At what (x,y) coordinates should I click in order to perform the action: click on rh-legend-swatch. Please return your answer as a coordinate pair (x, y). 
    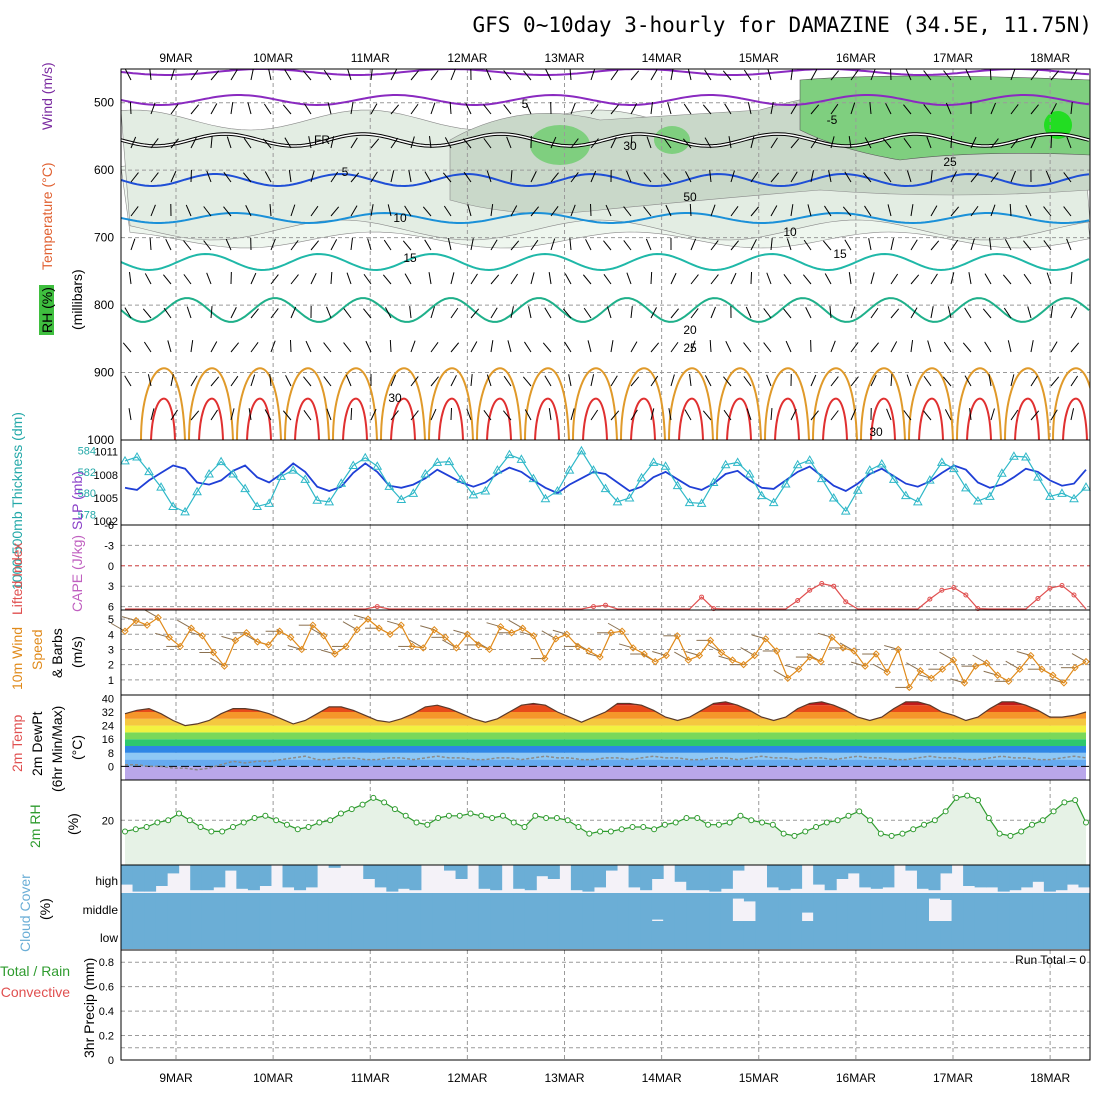
    Looking at the image, I should click on (46, 310).